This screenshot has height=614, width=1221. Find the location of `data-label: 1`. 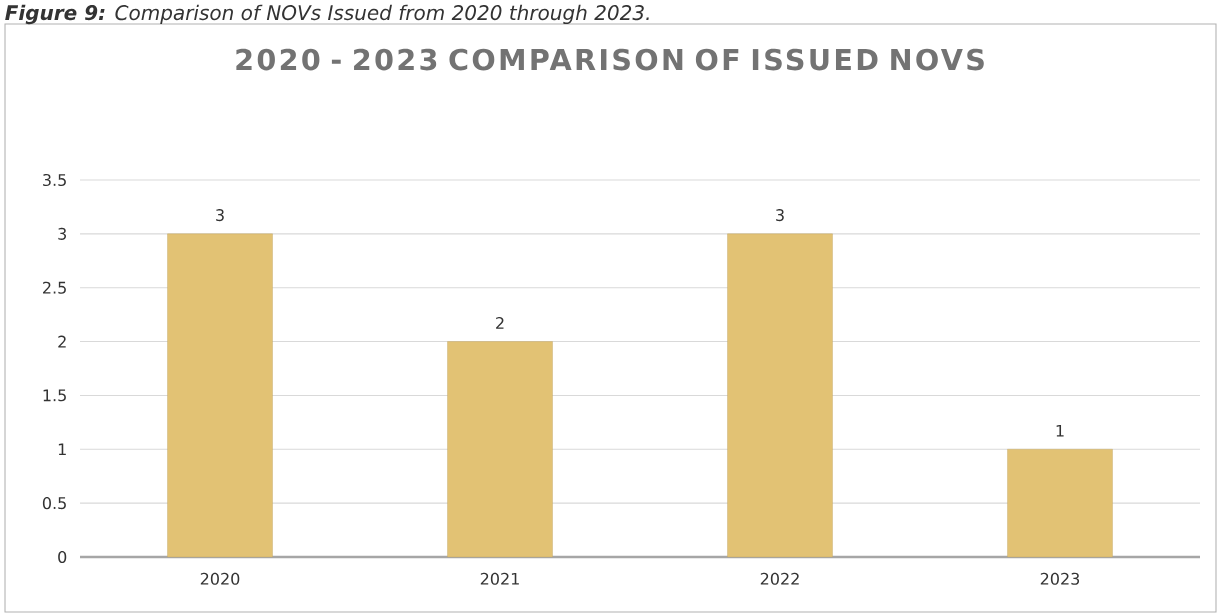

data-label: 1 is located at coordinates (1060, 430).